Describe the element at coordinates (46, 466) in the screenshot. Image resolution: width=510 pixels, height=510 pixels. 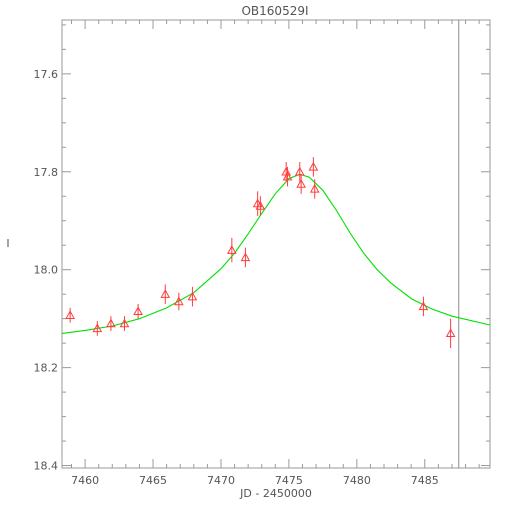
I see `y-tick-label: 18.4` at that location.